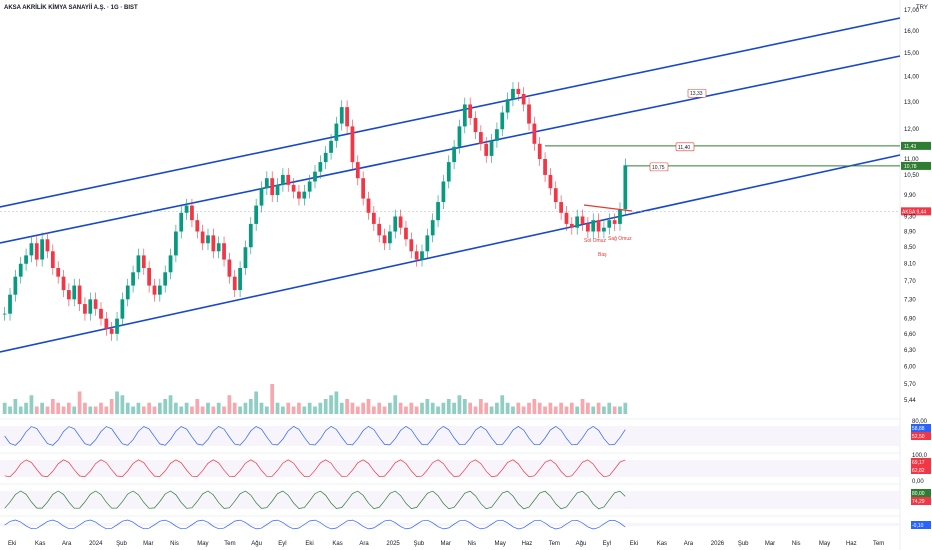 Image resolution: width=932 pixels, height=550 pixels. I want to click on indicator-value-1-0: 69,17, so click(918, 463).